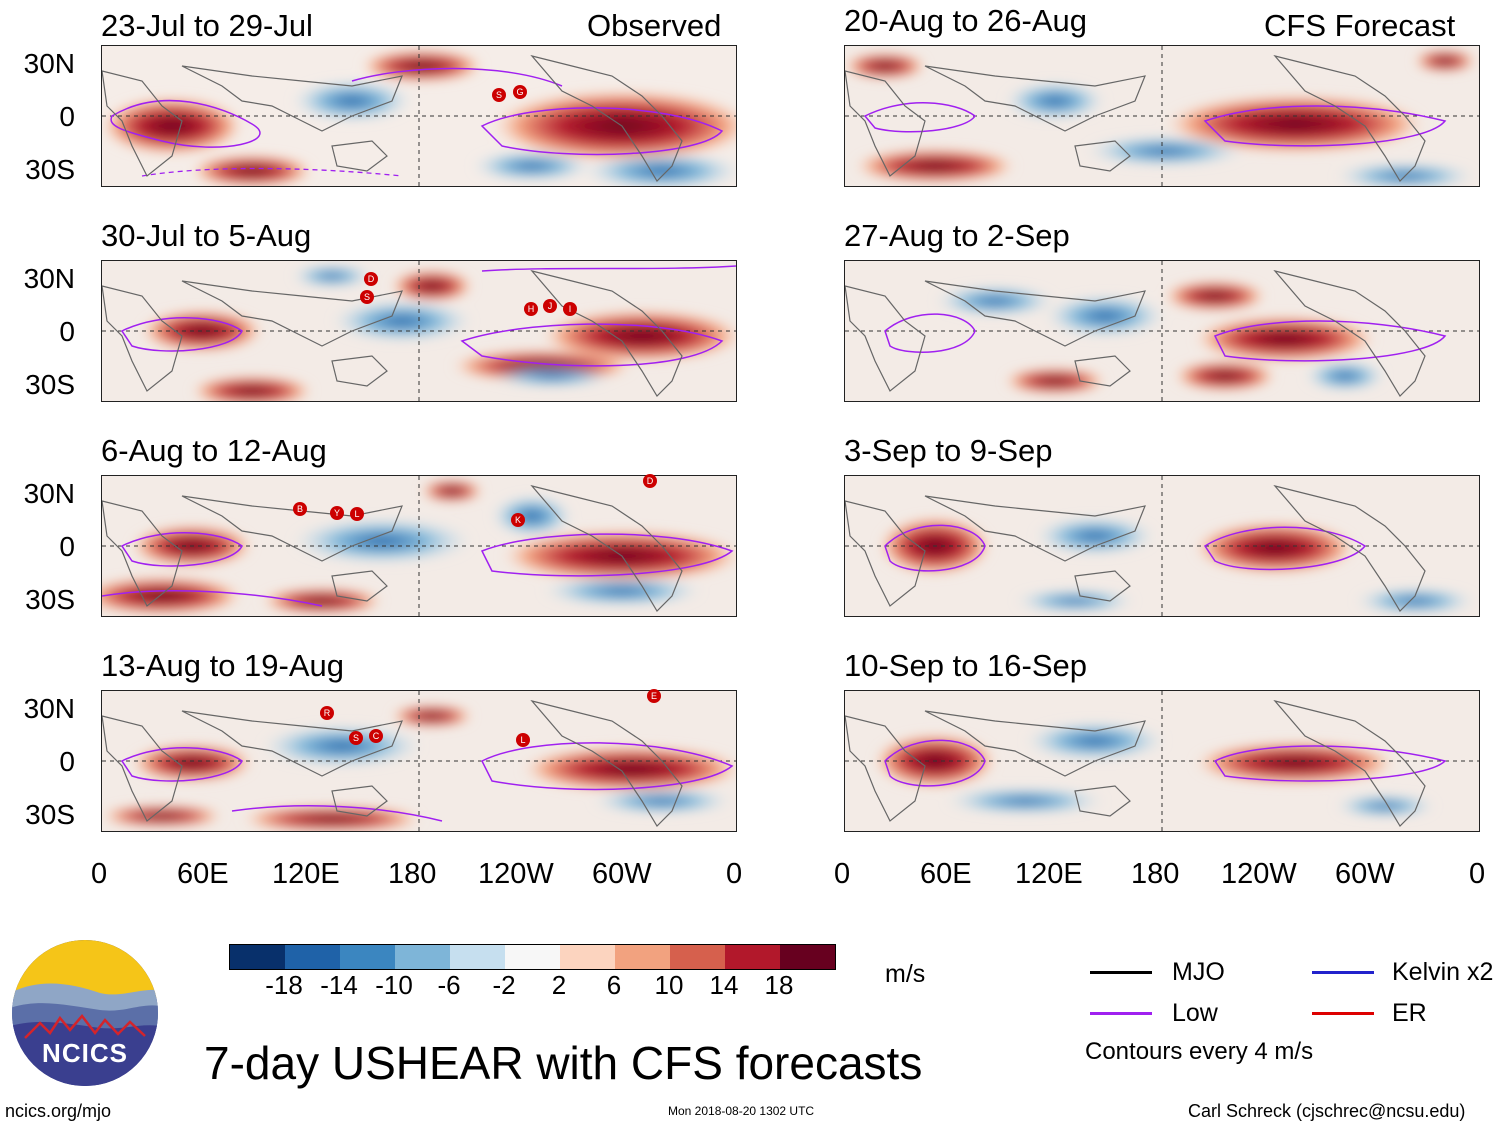  I want to click on storm-marker: R, so click(327, 713).